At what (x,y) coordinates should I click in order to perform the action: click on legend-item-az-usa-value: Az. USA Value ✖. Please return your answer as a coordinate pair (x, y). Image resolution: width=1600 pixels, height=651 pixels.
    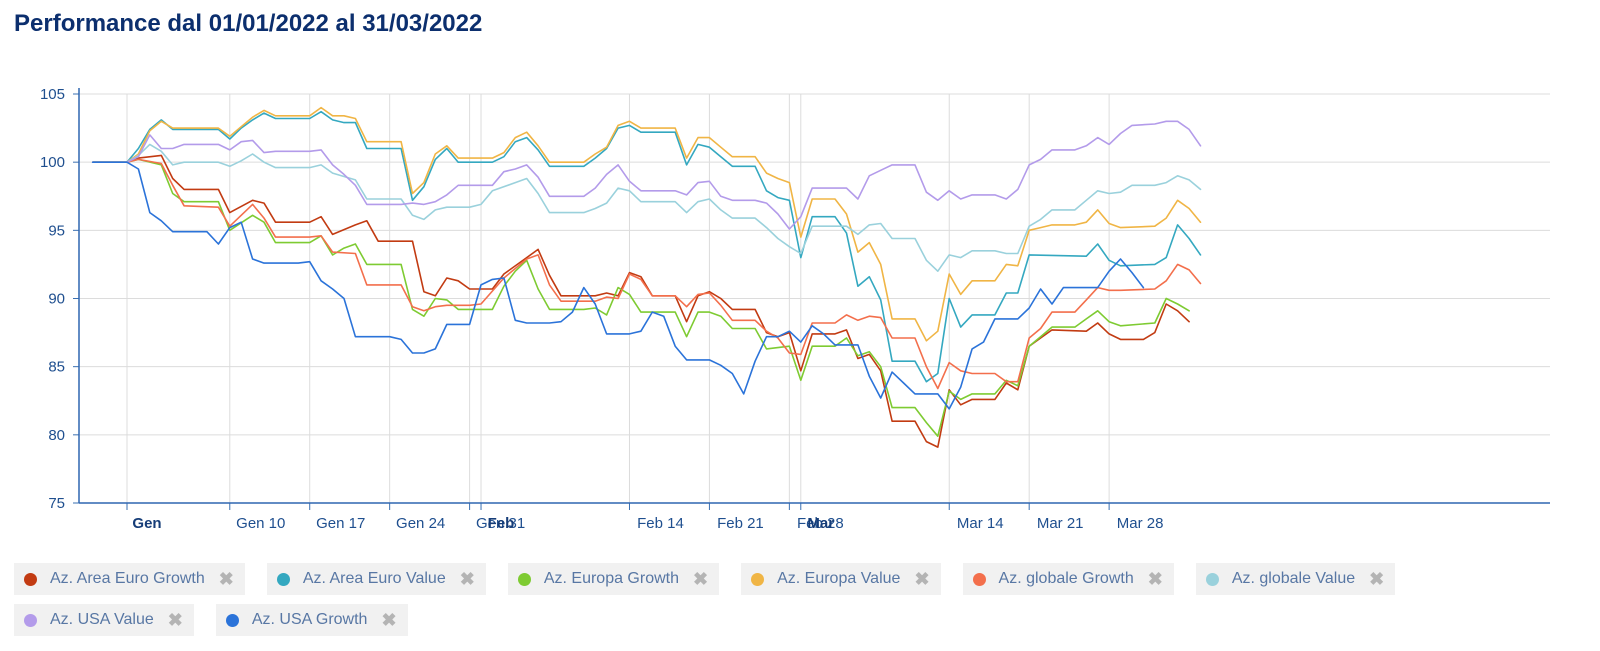
    Looking at the image, I should click on (104, 620).